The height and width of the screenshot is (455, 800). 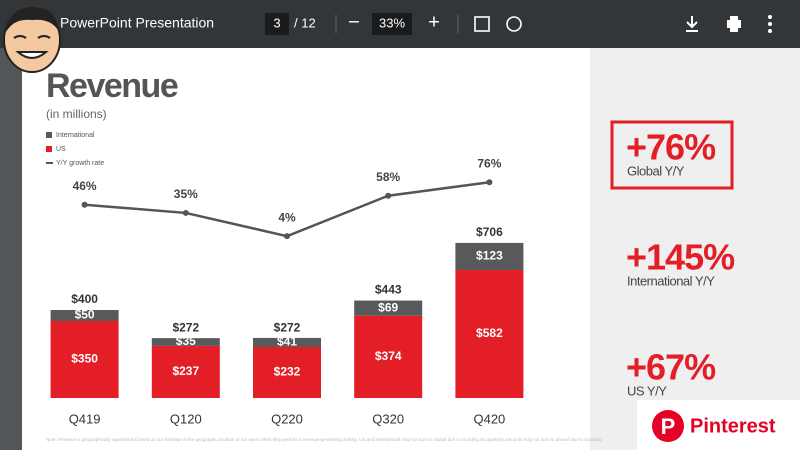 I want to click on x-tick-label: Q320, so click(x=388, y=418).